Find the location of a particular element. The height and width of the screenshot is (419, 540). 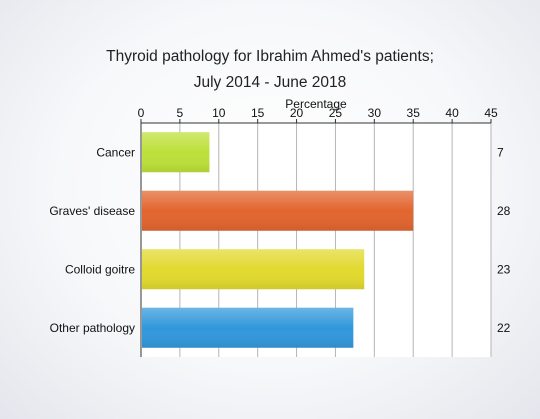

x-tick-label: 45 is located at coordinates (491, 113).